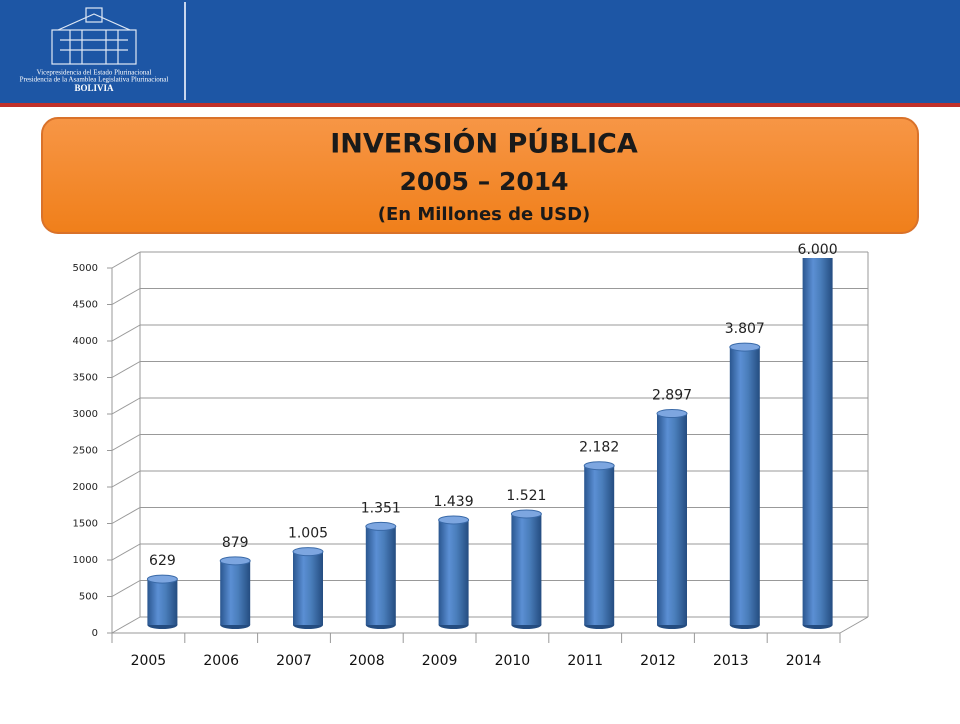  Describe the element at coordinates (85, 524) in the screenshot. I see `y-tick-label: 1500` at that location.